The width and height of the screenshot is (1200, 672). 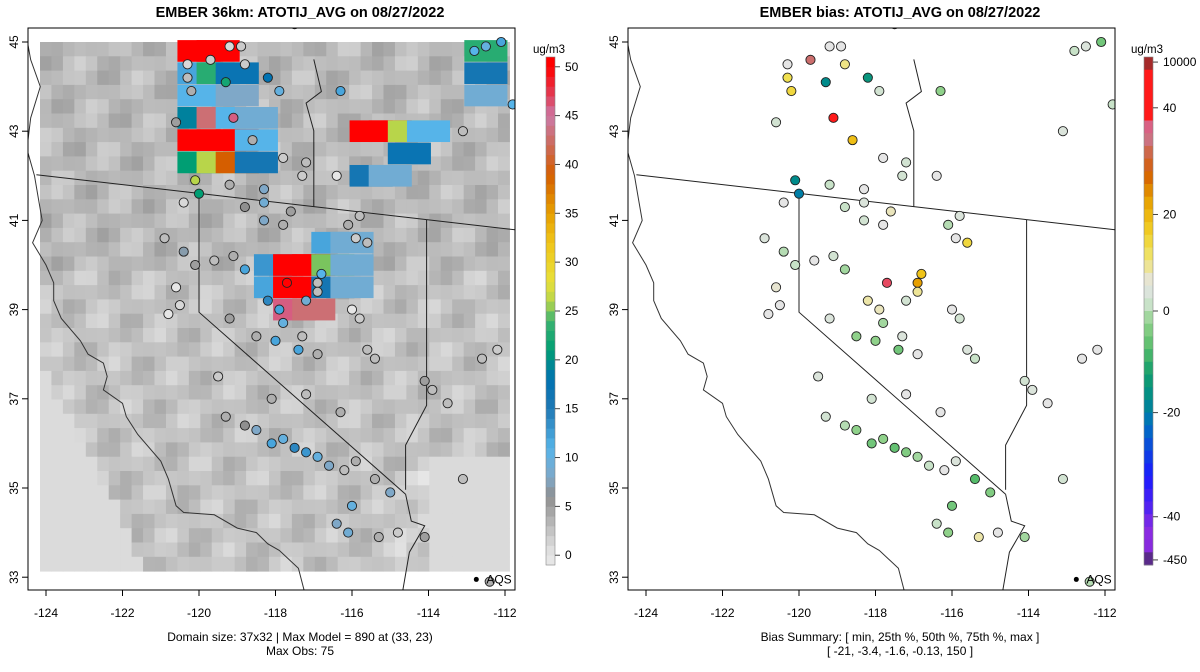 I want to click on aqs-marker, so click(x=476, y=579).